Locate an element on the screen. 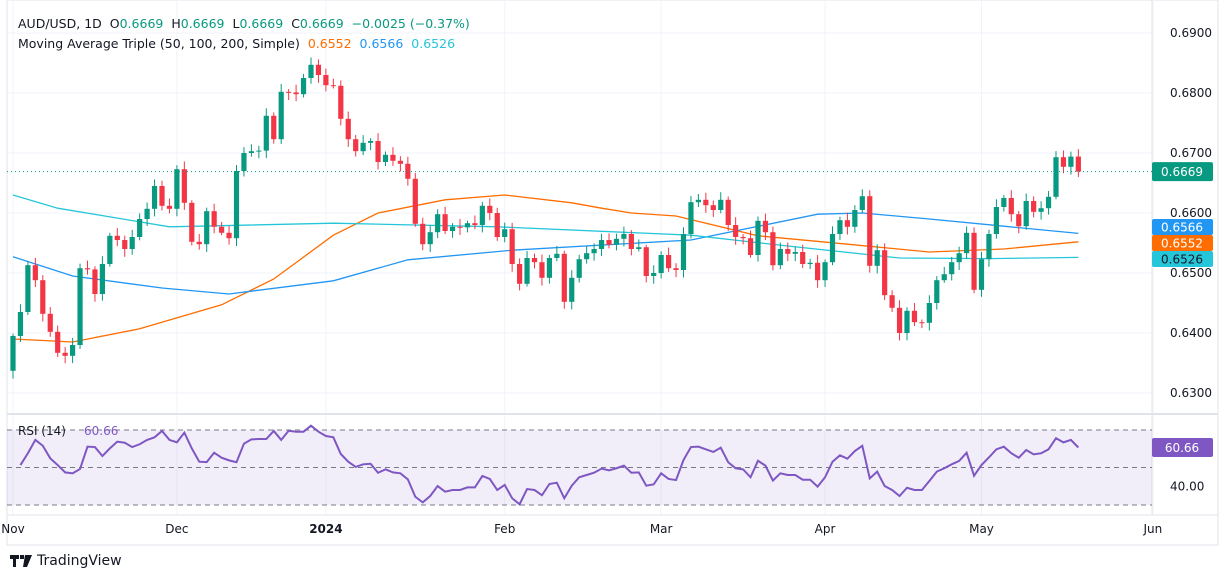 Image resolution: width=1225 pixels, height=580 pixels. ma-line-sma200 is located at coordinates (545, 227).